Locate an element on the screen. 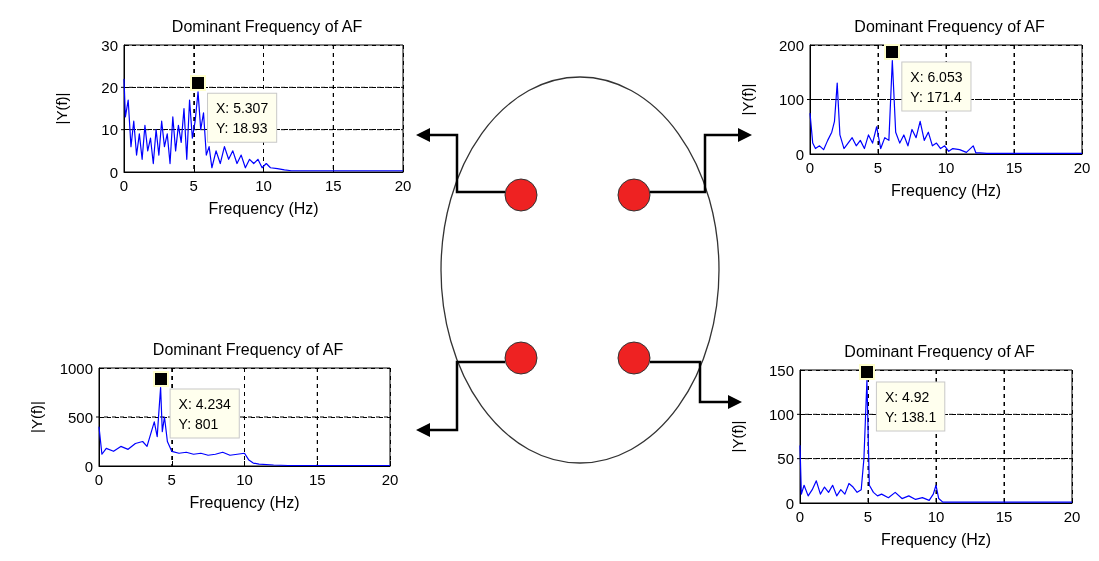 This screenshot has width=1099, height=561. y-tick-label: 20 is located at coordinates (109, 87).